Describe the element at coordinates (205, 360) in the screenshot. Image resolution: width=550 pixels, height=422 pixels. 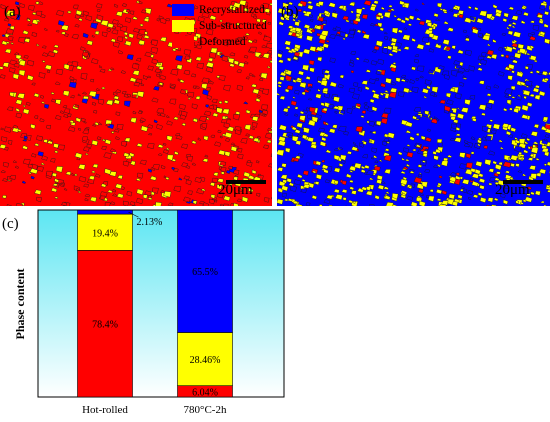
I see `data-label-1-1: 28.46%` at that location.